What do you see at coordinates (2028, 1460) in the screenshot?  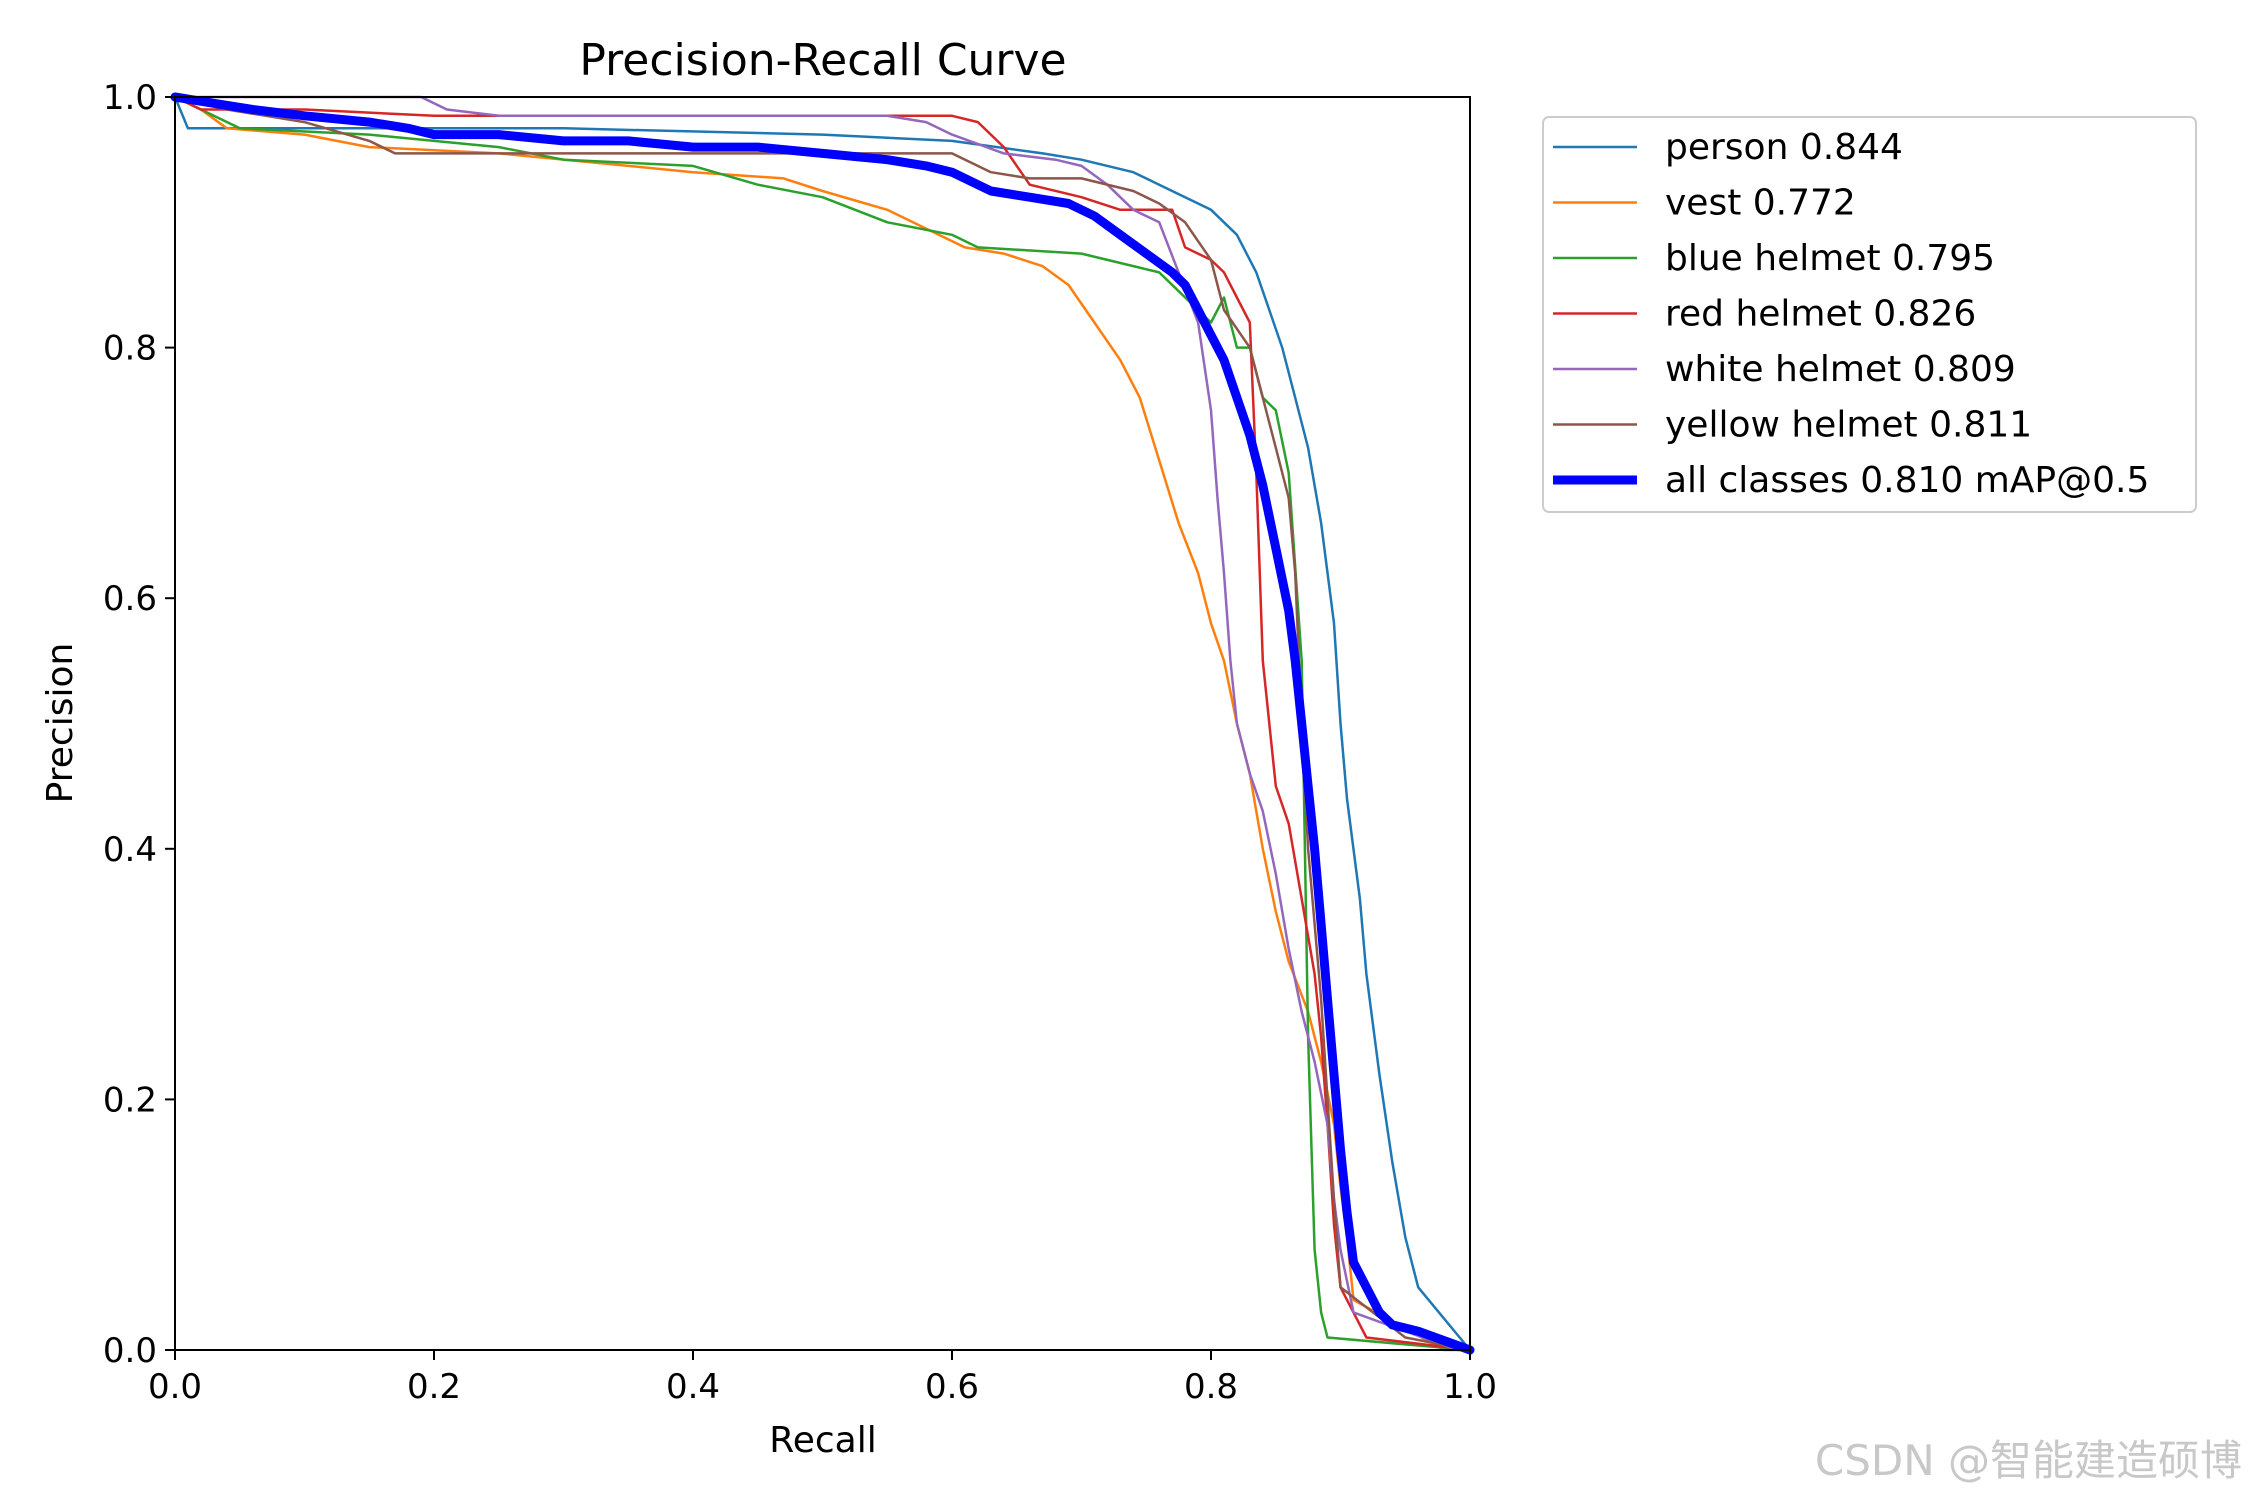 I see `watermark-text: CSDN @智能建造硕博` at bounding box center [2028, 1460].